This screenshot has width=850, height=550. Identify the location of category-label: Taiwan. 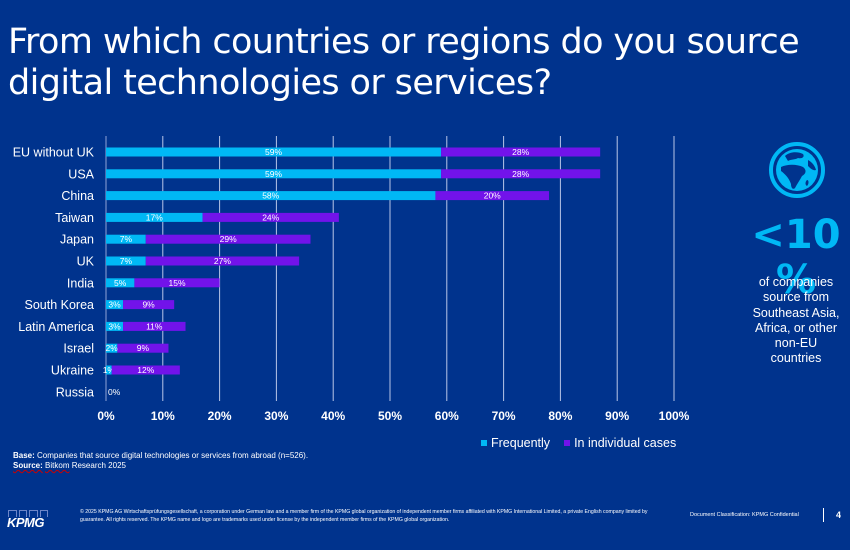
(74, 218).